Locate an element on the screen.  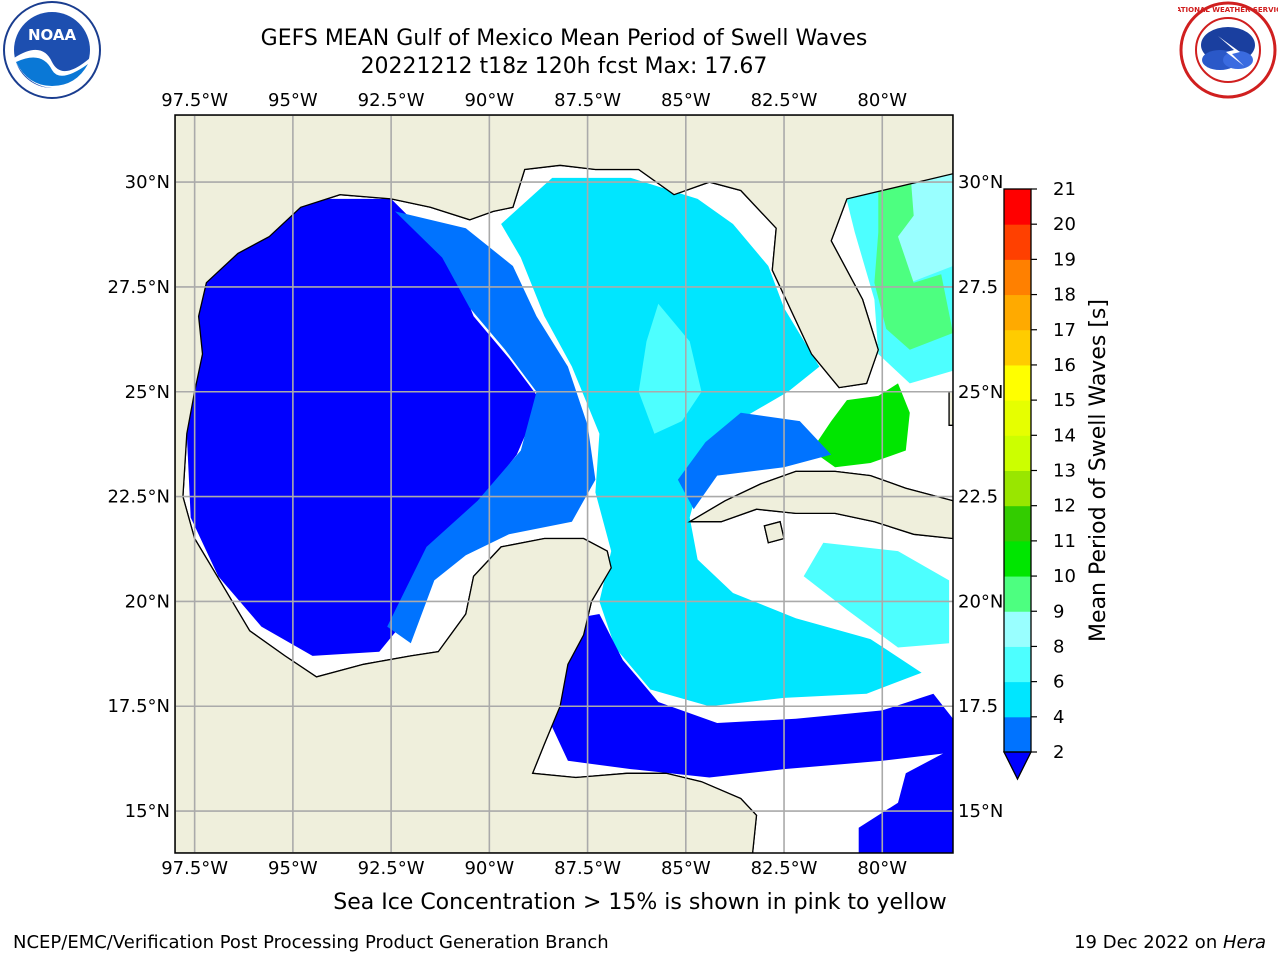
swell-2-4s-caribbean is located at coordinates (740, 696).